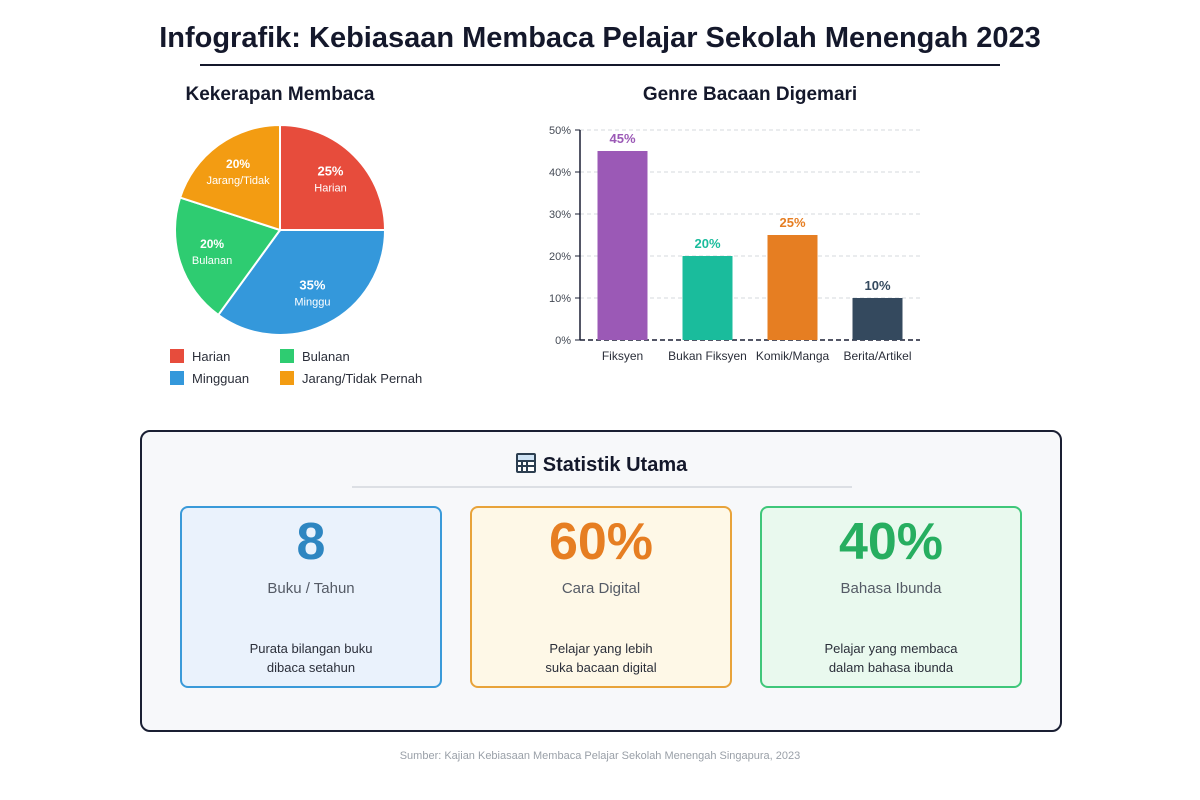  Describe the element at coordinates (311, 648) in the screenshot. I see `stat-description-line: Purata bilangan buku` at that location.